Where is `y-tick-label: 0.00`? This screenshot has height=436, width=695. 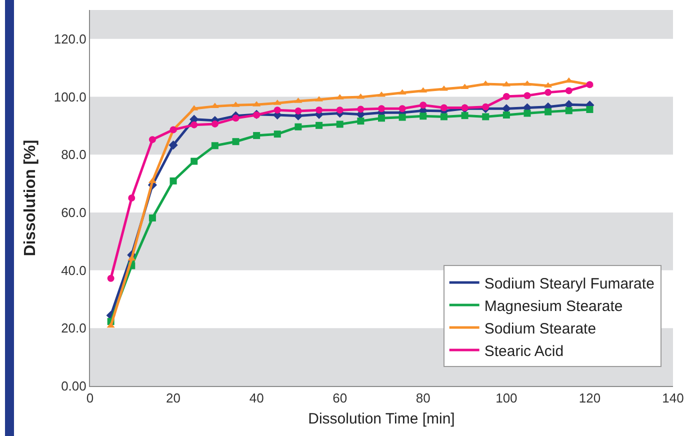
y-tick-label: 0.00 is located at coordinates (73, 386).